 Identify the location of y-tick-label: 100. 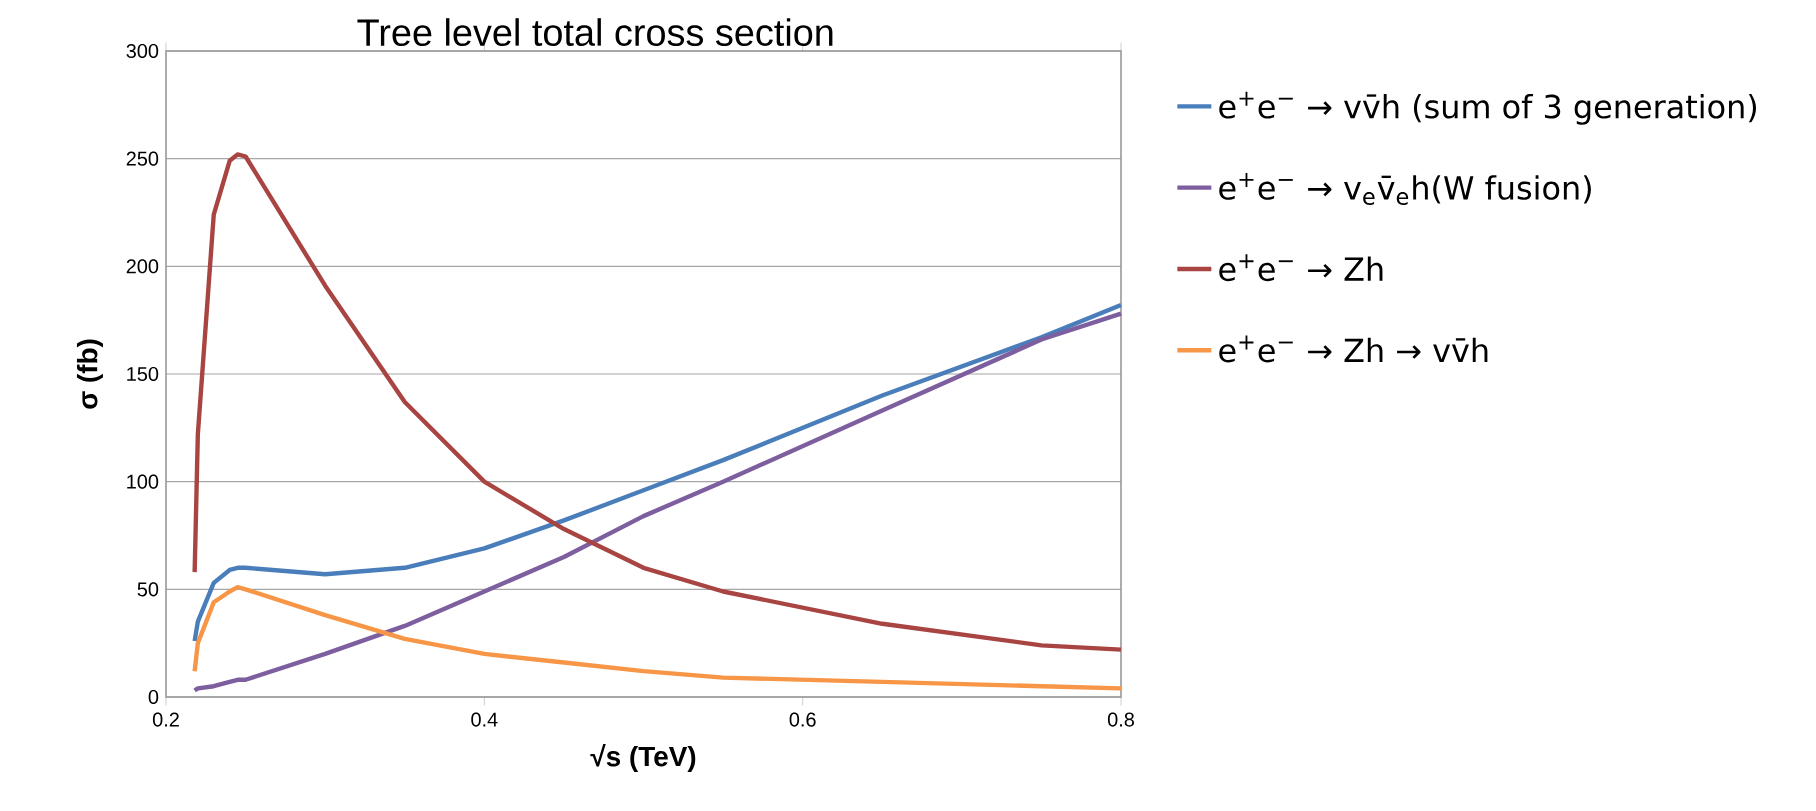
(143, 481).